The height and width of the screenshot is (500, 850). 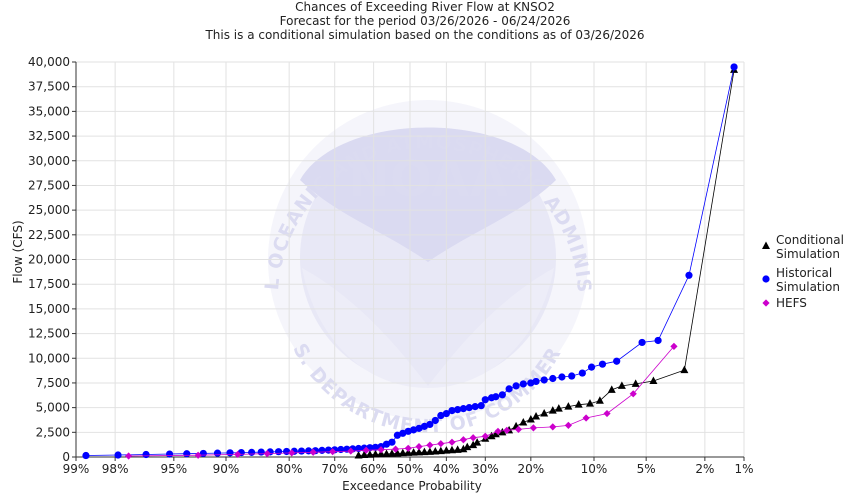 I want to click on legend-marker-historical-simulation, so click(x=766, y=279).